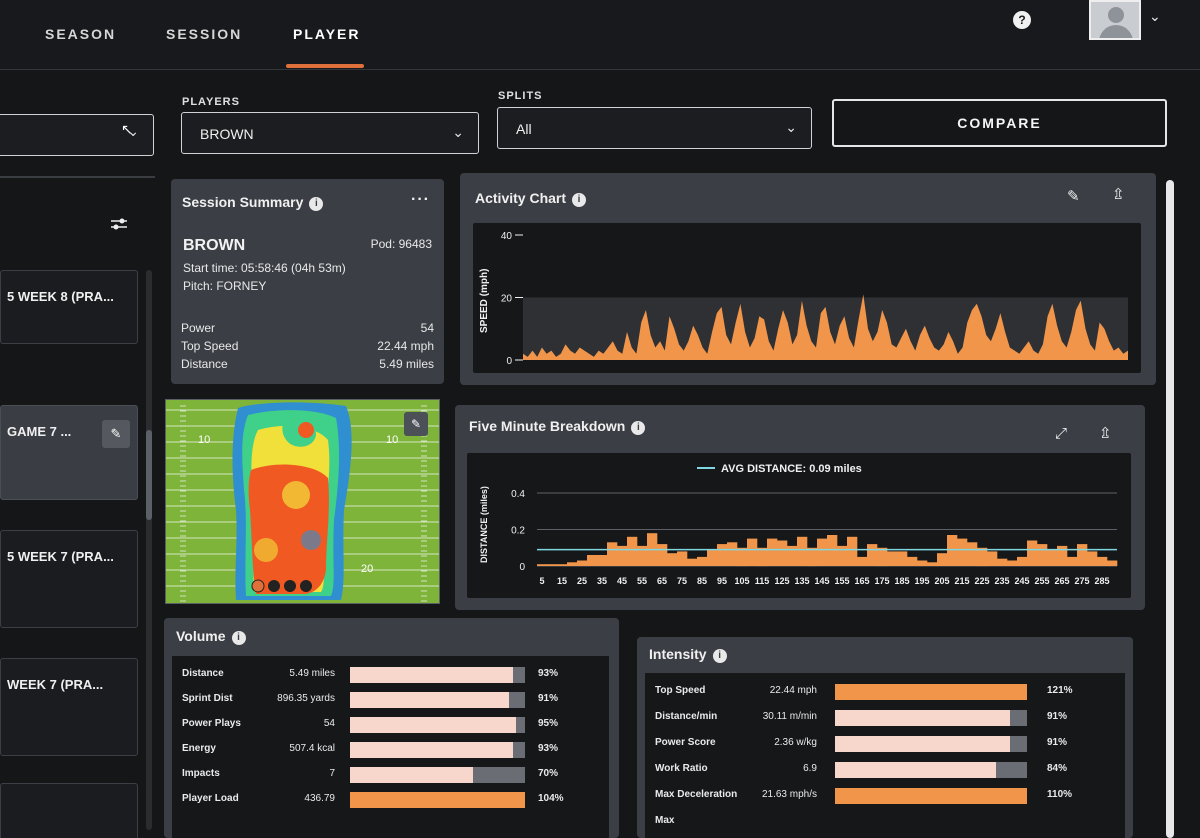 Image resolution: width=1200 pixels, height=838 pixels. I want to click on volume-title-text: Volume, so click(201, 636).